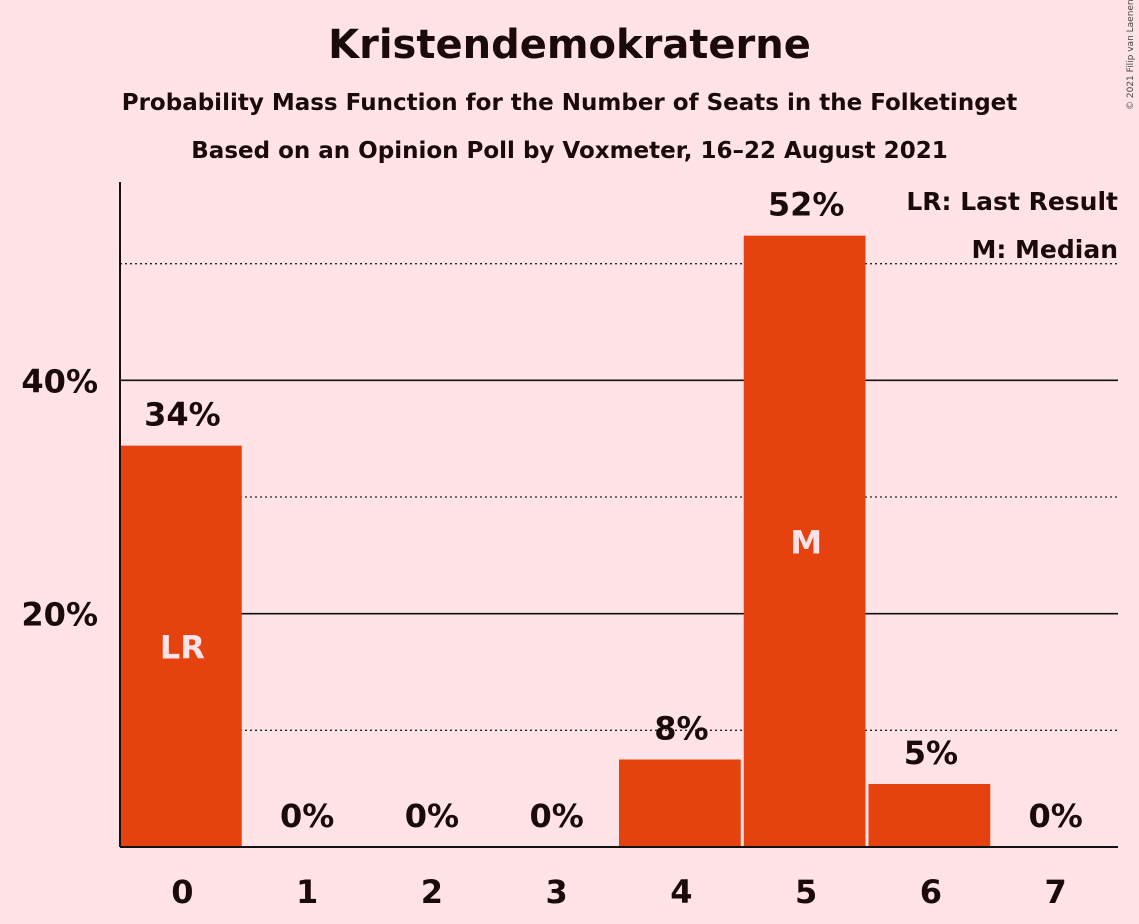  Describe the element at coordinates (931, 892) in the screenshot. I see `x-tick-label: 6` at that location.